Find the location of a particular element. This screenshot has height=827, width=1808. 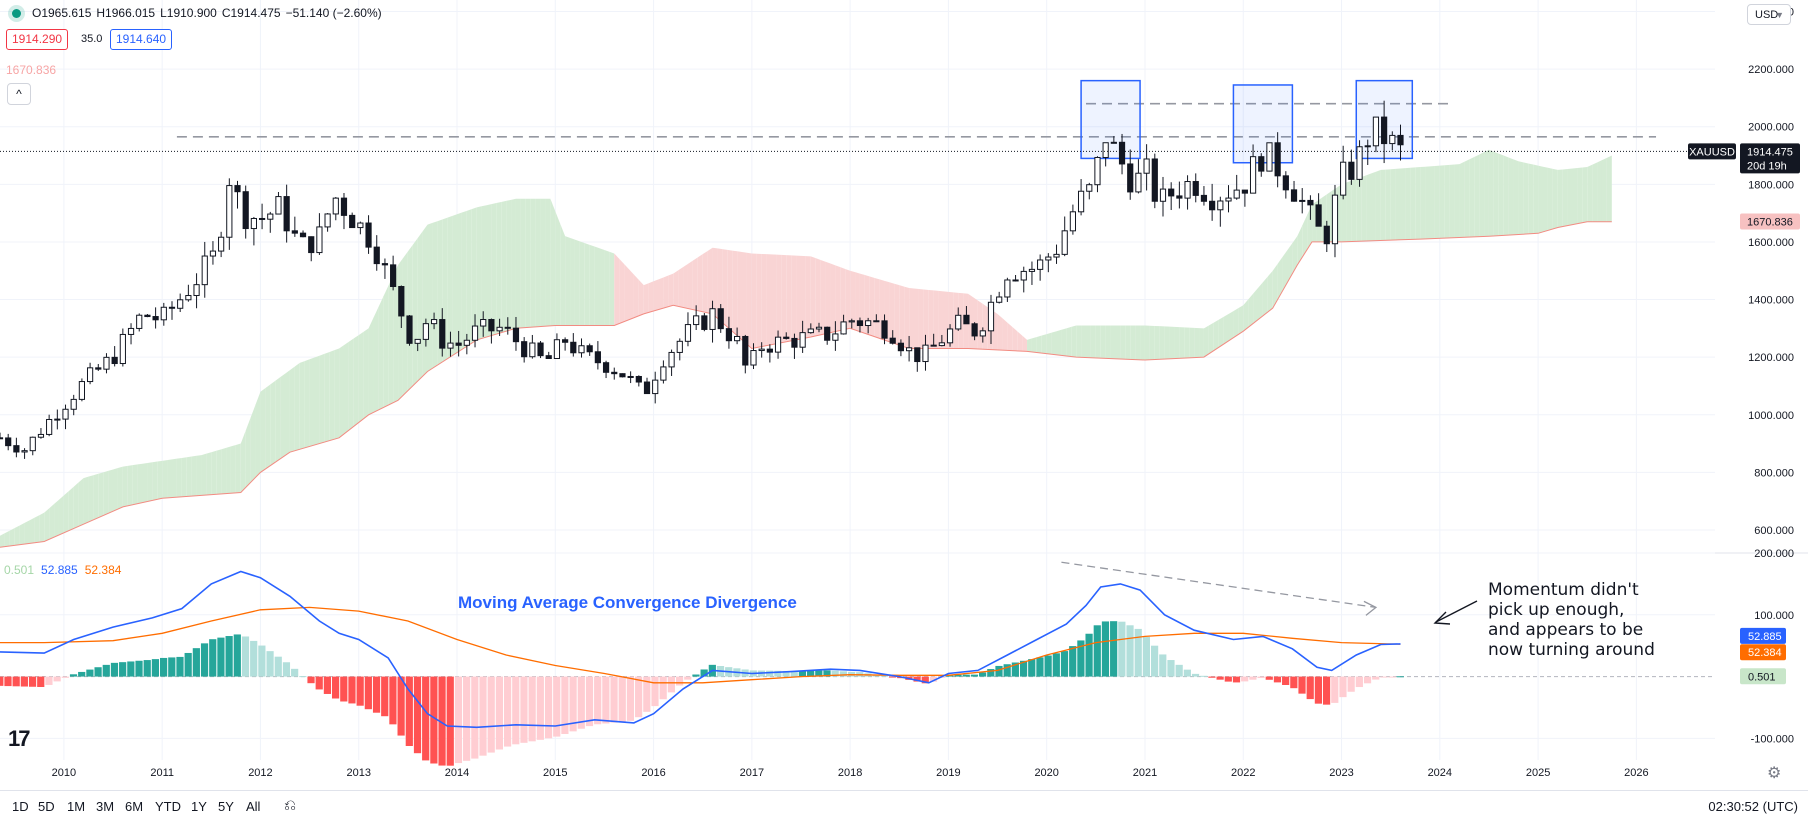

range-6m: 6M is located at coordinates (134, 806).